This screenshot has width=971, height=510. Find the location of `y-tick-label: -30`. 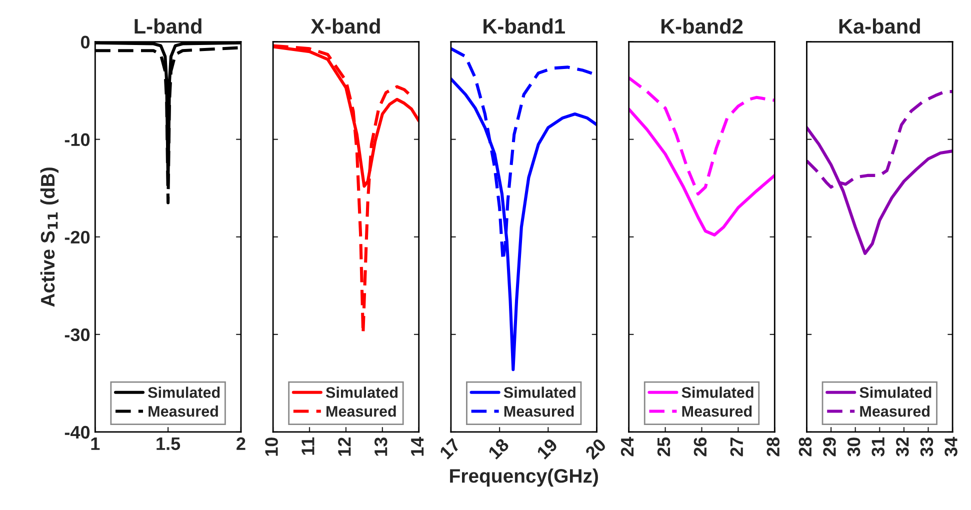

y-tick-label: -30 is located at coordinates (77, 335).